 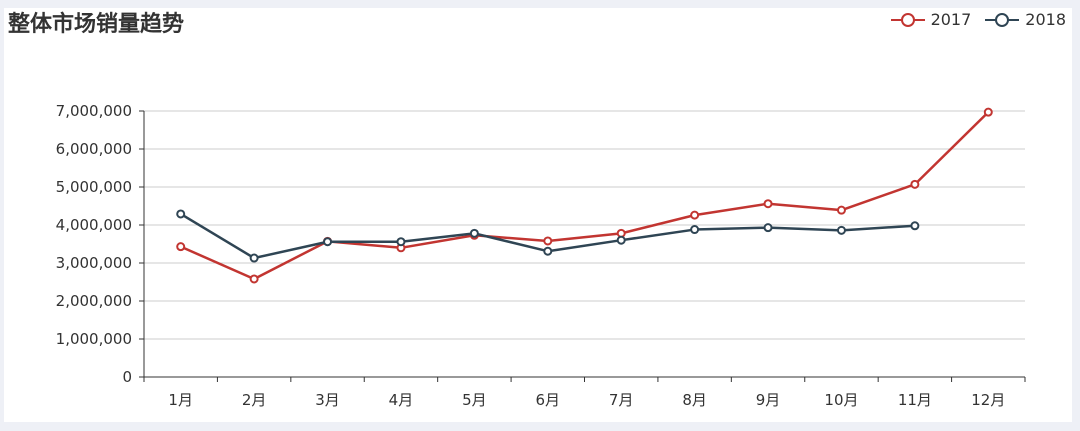 I want to click on legend-symbol-2017, so click(x=907, y=19).